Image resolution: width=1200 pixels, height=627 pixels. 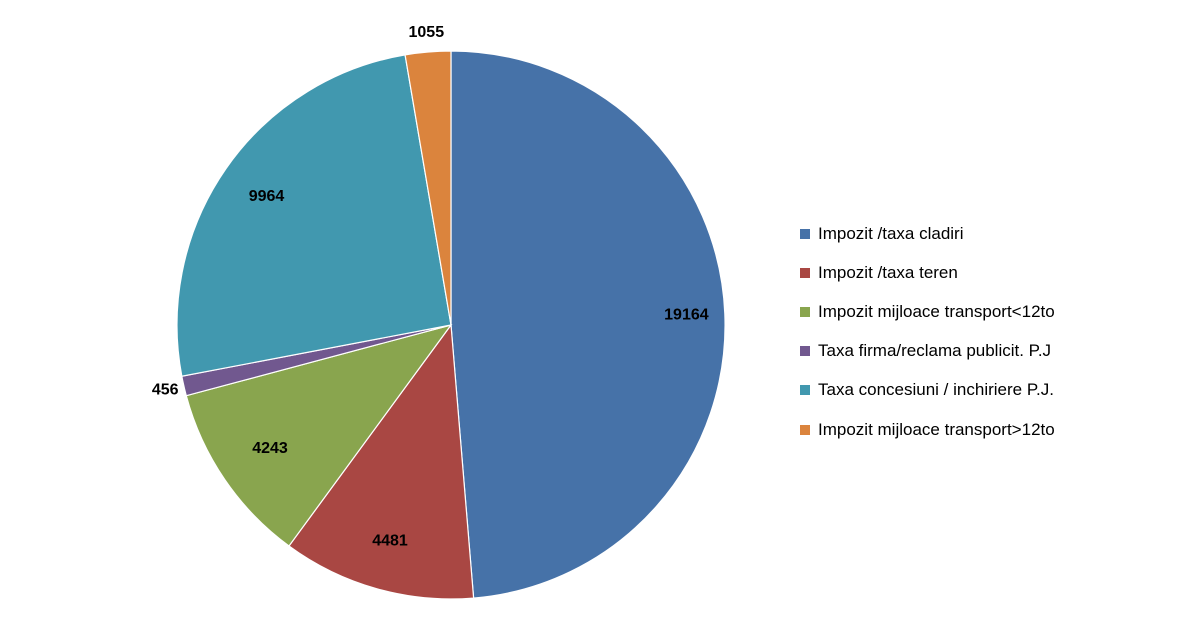 What do you see at coordinates (165, 390) in the screenshot?
I see `pie-data-label: 456` at bounding box center [165, 390].